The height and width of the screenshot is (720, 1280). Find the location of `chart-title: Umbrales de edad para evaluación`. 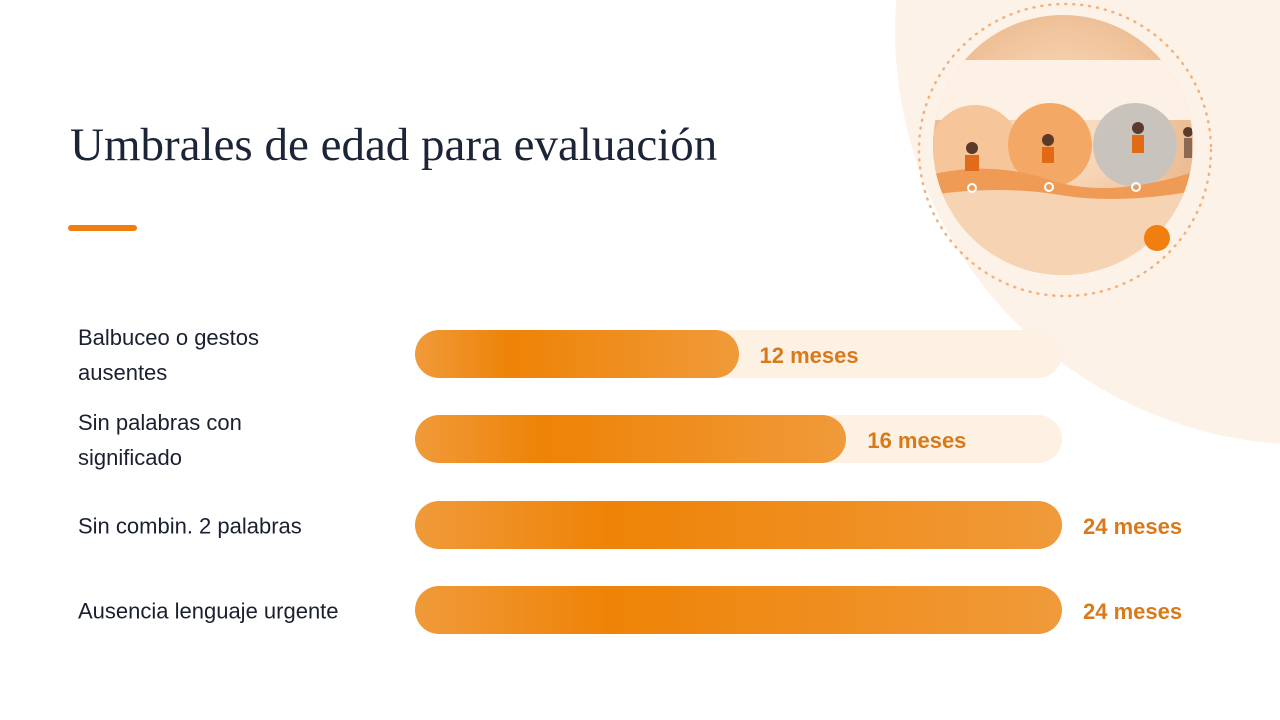

chart-title: Umbrales de edad para evaluación is located at coordinates (394, 145).